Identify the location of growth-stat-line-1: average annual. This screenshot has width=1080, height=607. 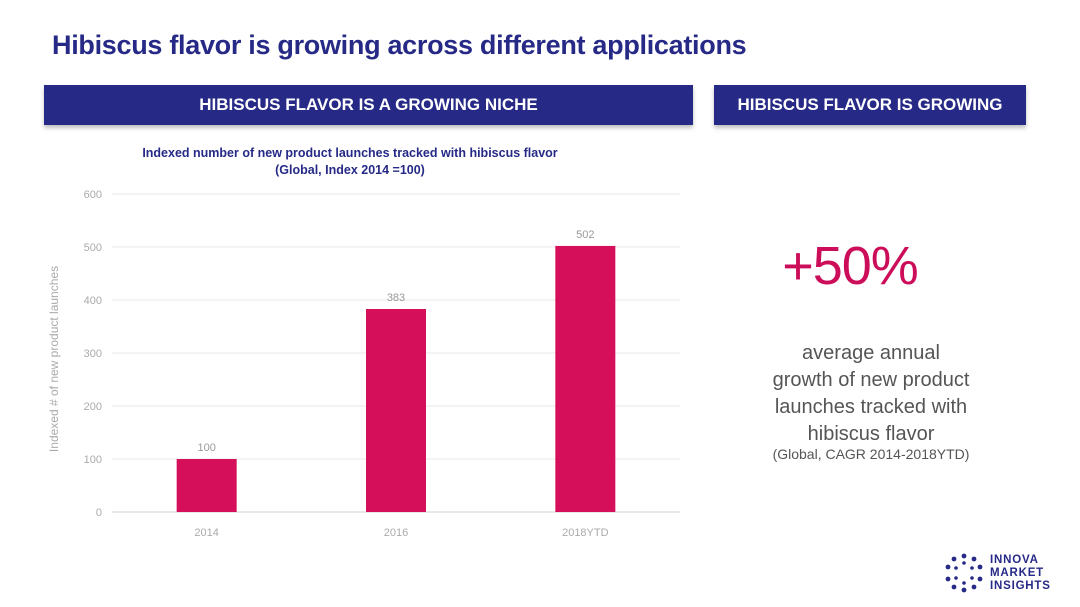
(871, 353).